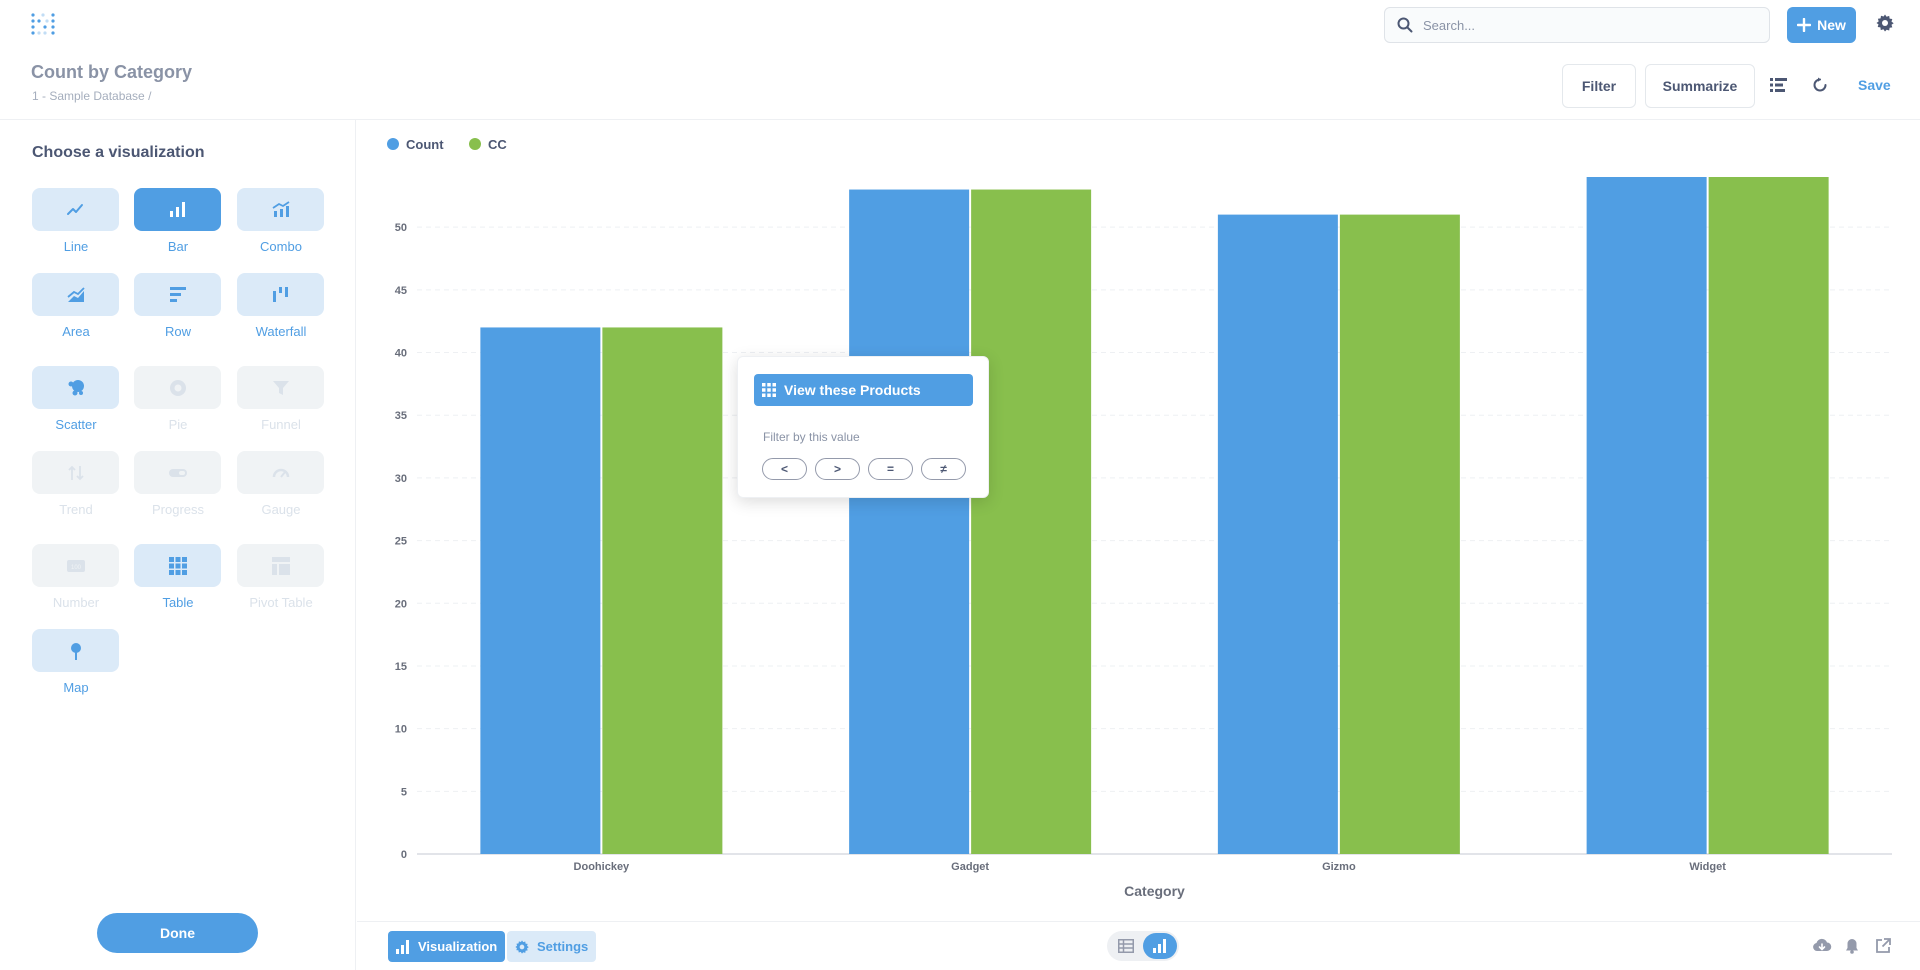 This screenshot has width=1920, height=970. What do you see at coordinates (280, 387) in the screenshot?
I see `funnel-icon` at bounding box center [280, 387].